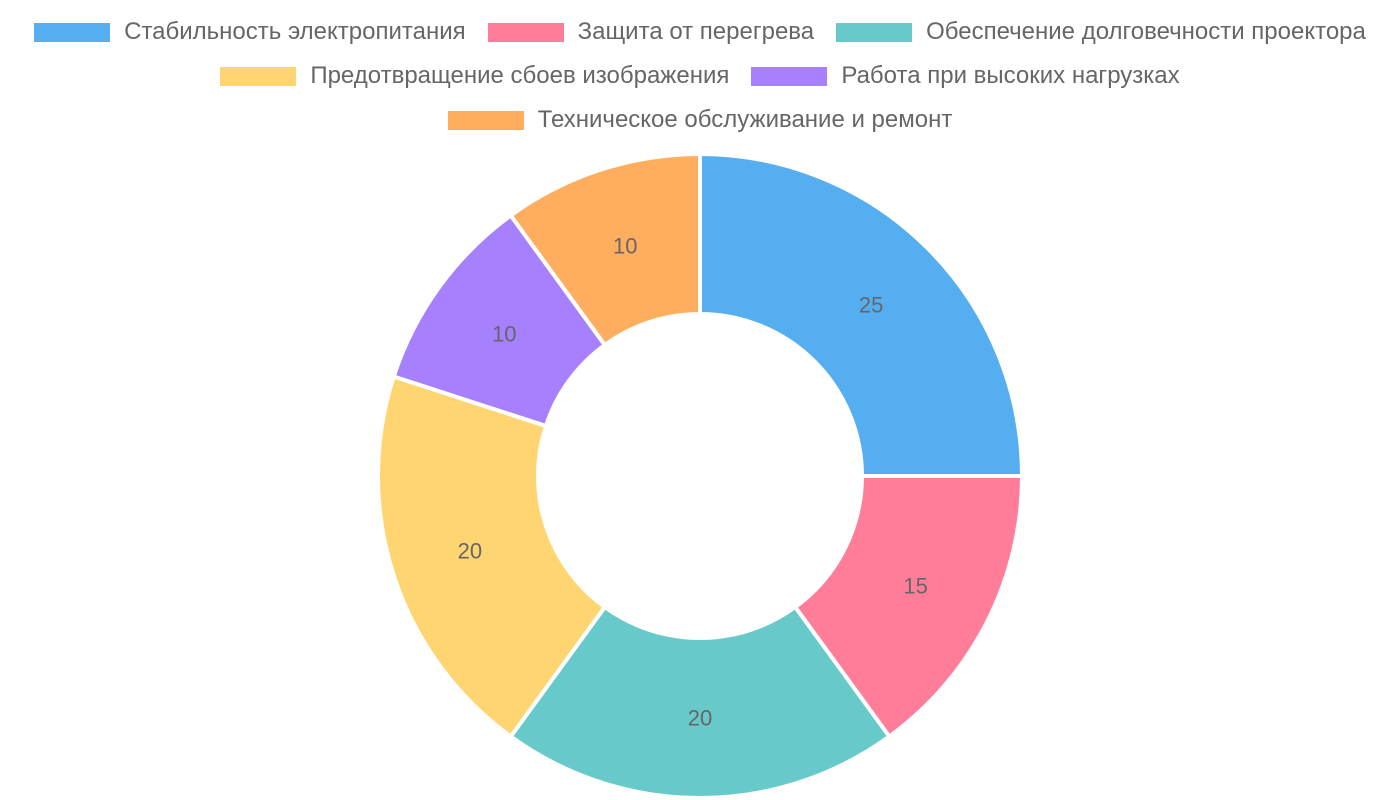 The width and height of the screenshot is (1400, 800). What do you see at coordinates (696, 31) in the screenshot?
I see `legend-label: Защита от перегрева` at bounding box center [696, 31].